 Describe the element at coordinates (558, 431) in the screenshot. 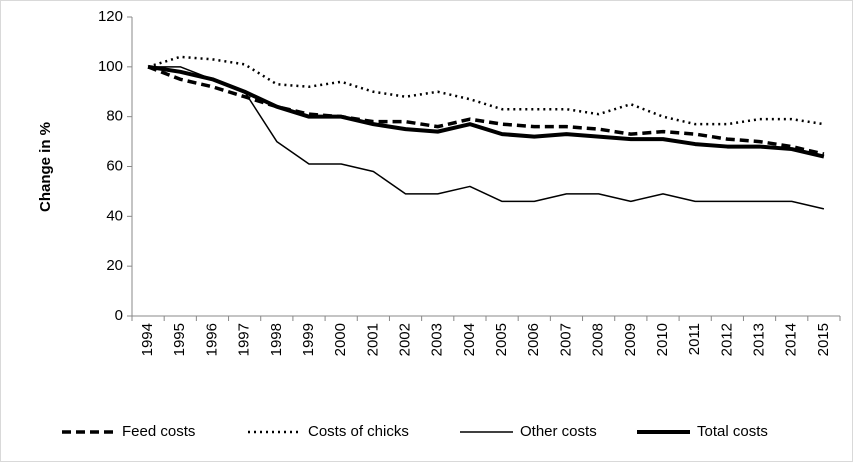

I see `legend-label: Other costs` at that location.